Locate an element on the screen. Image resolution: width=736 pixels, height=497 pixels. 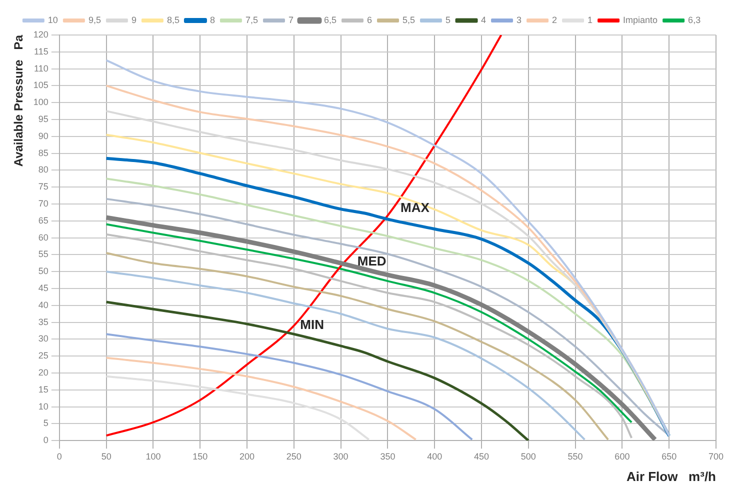
y-tick-label: 15 is located at coordinates (43, 389).